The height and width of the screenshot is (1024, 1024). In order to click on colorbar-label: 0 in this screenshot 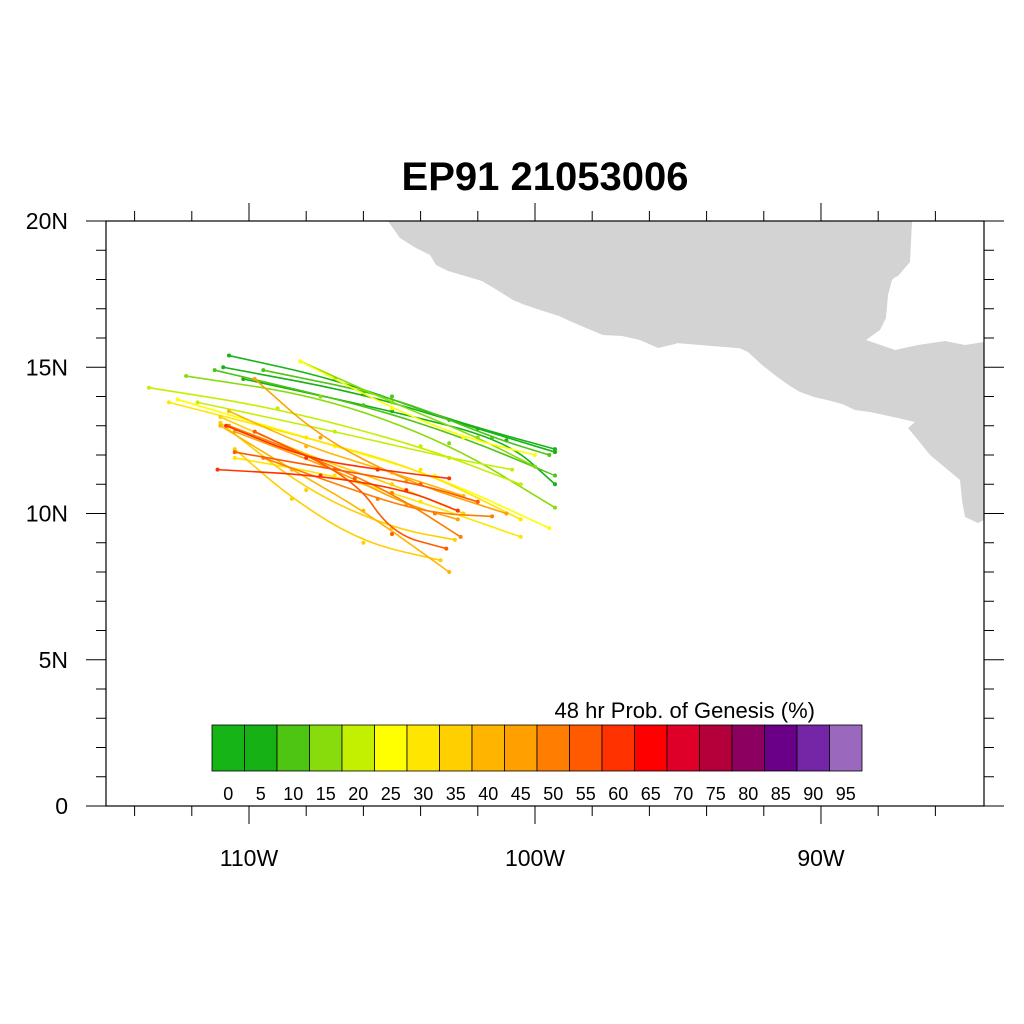, I will do `click(228, 794)`.